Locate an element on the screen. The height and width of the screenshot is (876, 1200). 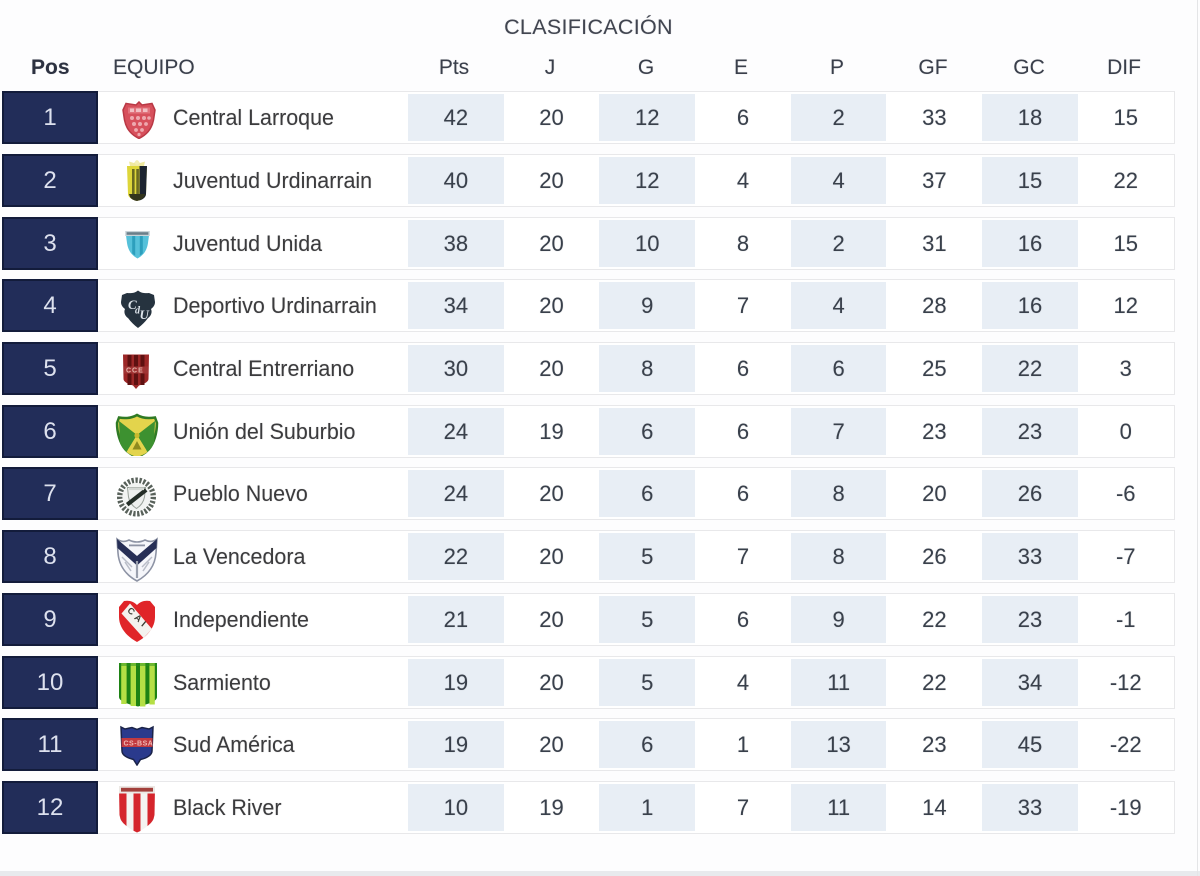
svg-text: CS-BSA is located at coordinates (139, 744).